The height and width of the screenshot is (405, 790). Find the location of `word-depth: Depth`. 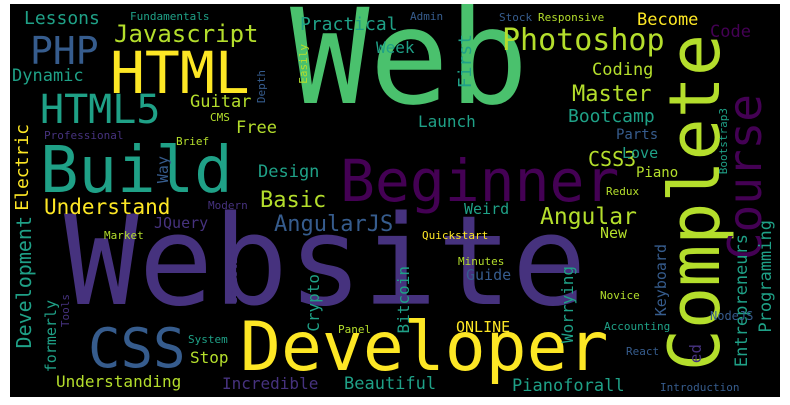

word-depth: Depth is located at coordinates (261, 87).